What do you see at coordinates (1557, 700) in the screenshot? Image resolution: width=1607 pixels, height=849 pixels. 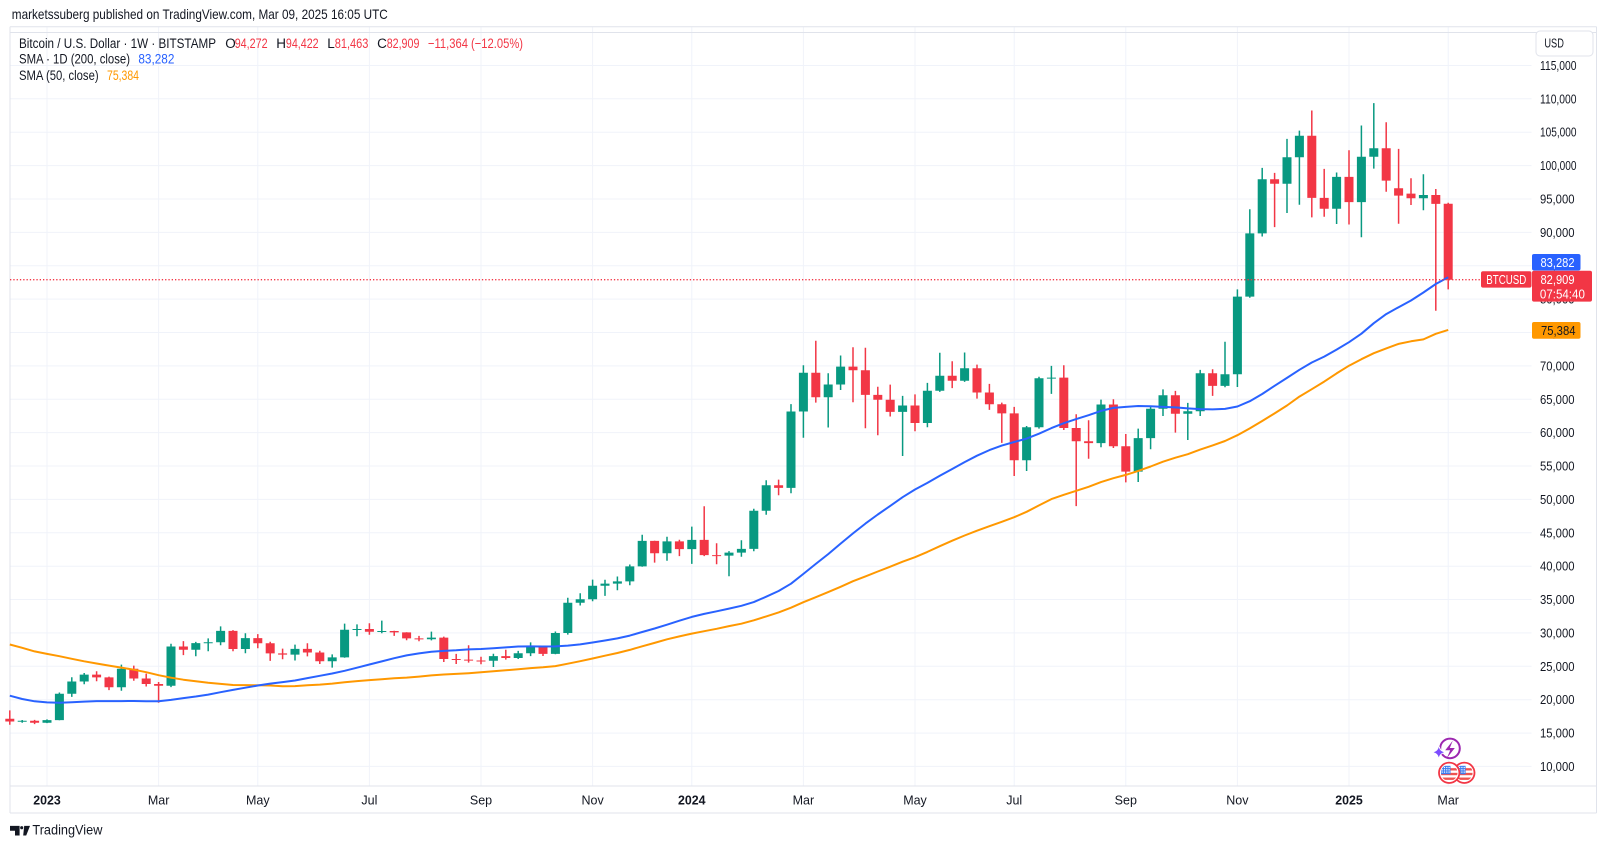 I see `svg-text: 20,000` at bounding box center [1557, 700].